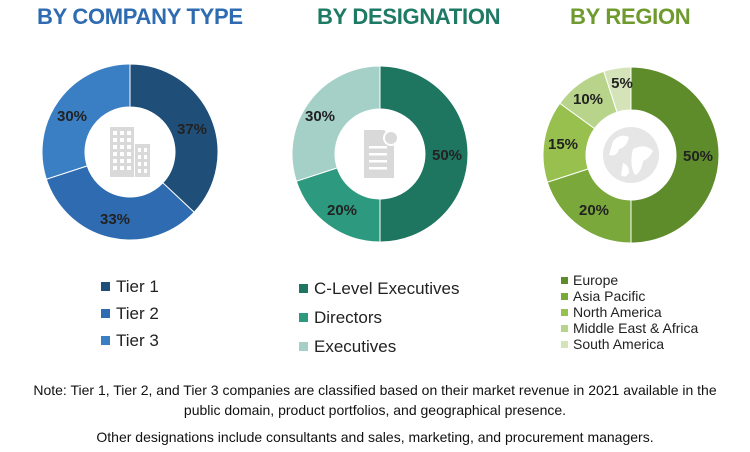 The width and height of the screenshot is (750, 452). Describe the element at coordinates (629, 280) in the screenshot. I see `legend-item-europe: Europe` at that location.